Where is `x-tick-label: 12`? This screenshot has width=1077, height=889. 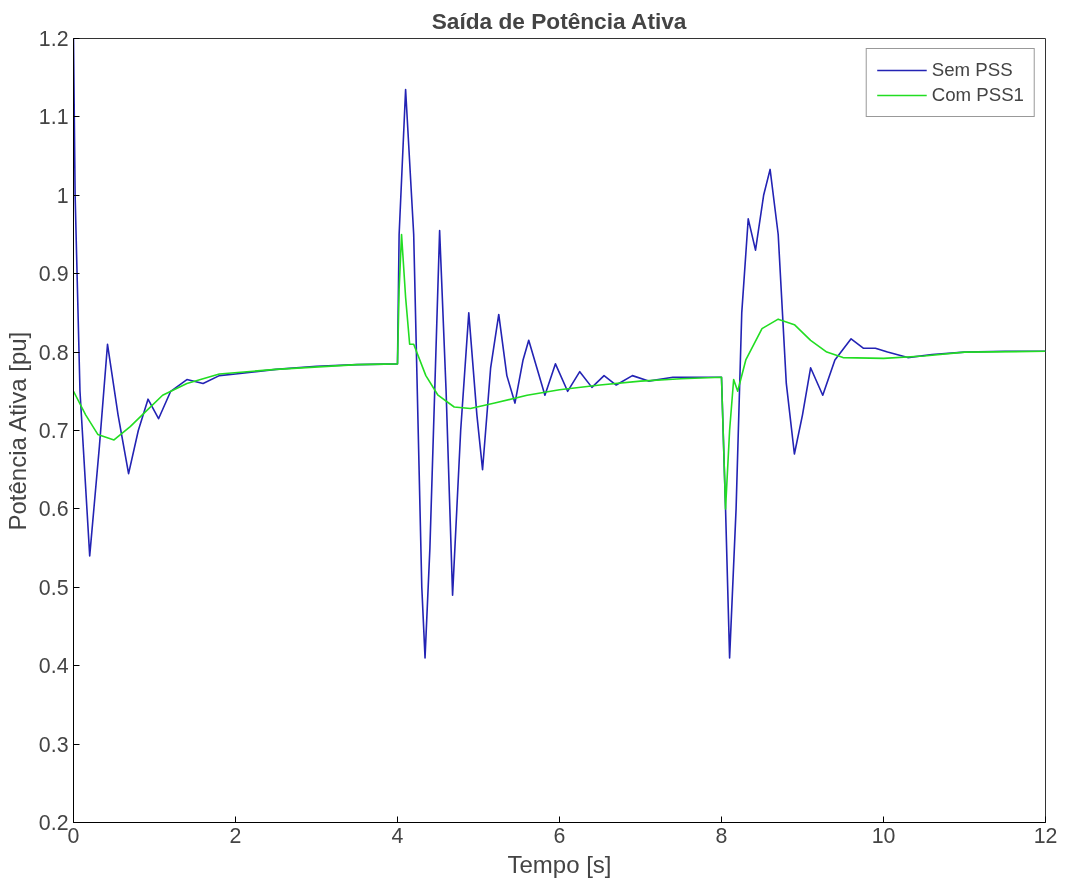 x-tick-label: 12 is located at coordinates (1045, 835).